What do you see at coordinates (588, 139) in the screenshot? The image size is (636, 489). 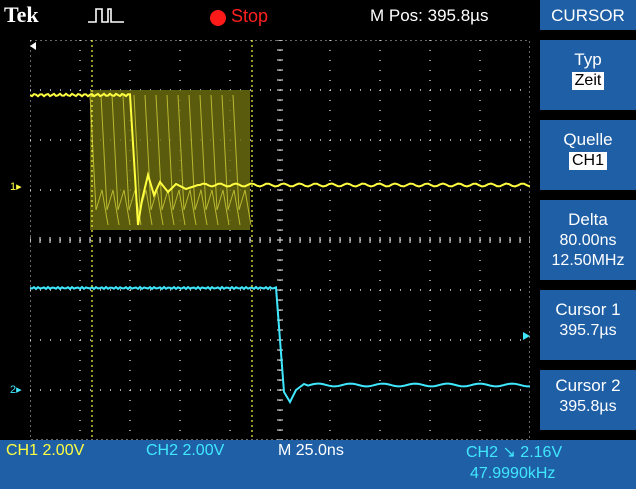 I see `quelle-label: Quelle` at bounding box center [588, 139].